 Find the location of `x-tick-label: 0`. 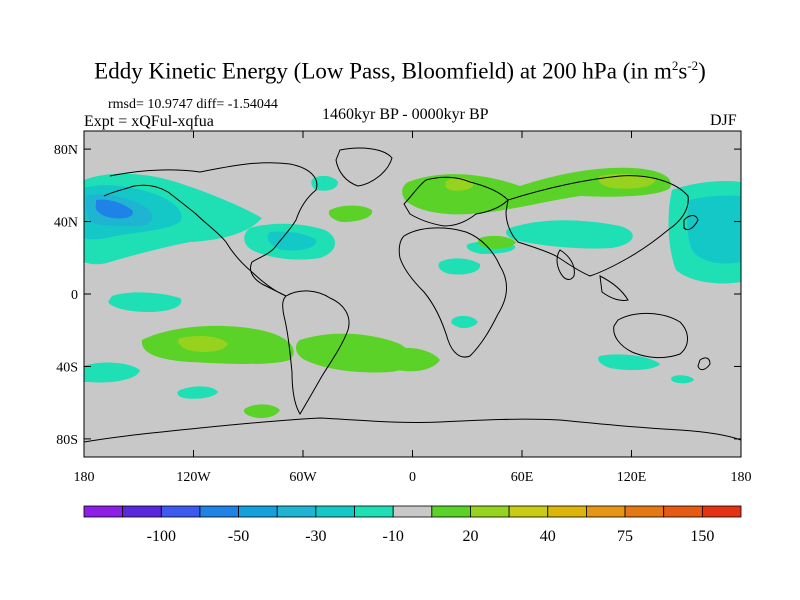

x-tick-label: 0 is located at coordinates (412, 477).